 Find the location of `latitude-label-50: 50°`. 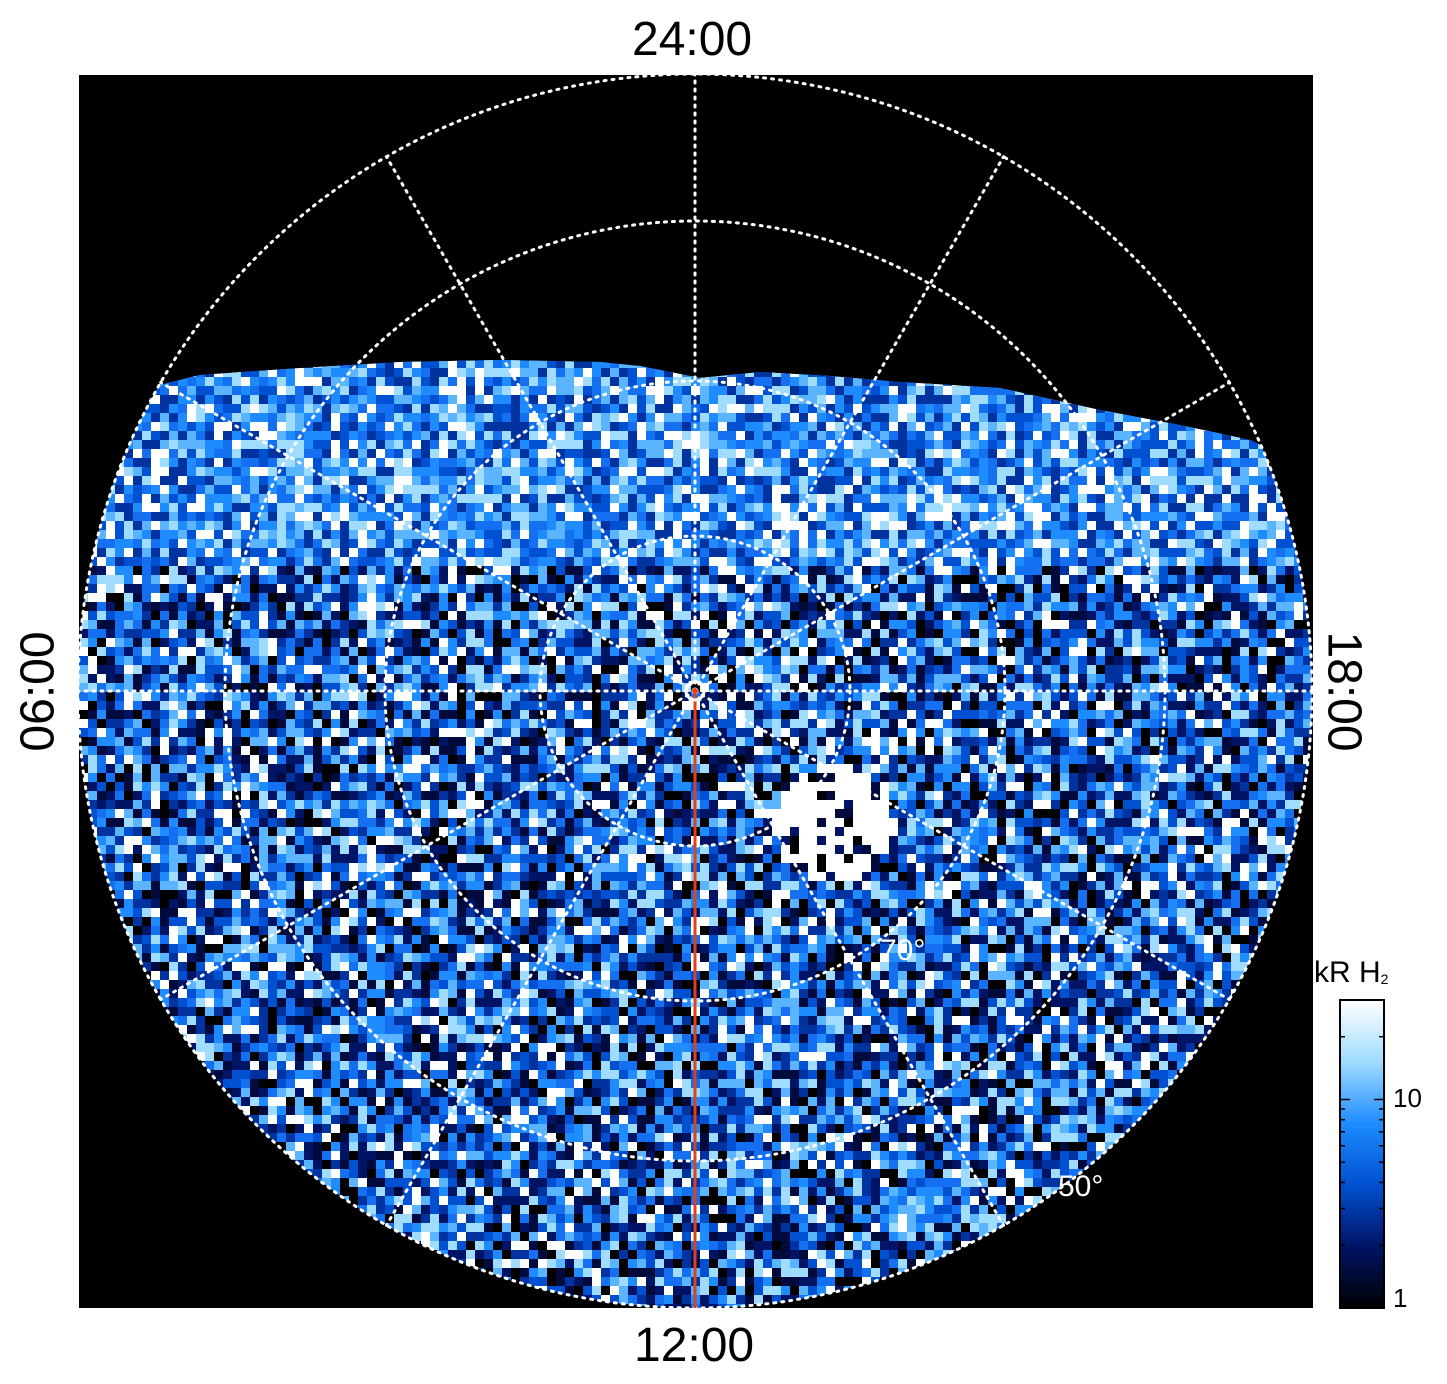

latitude-label-50: 50° is located at coordinates (1080, 1186).